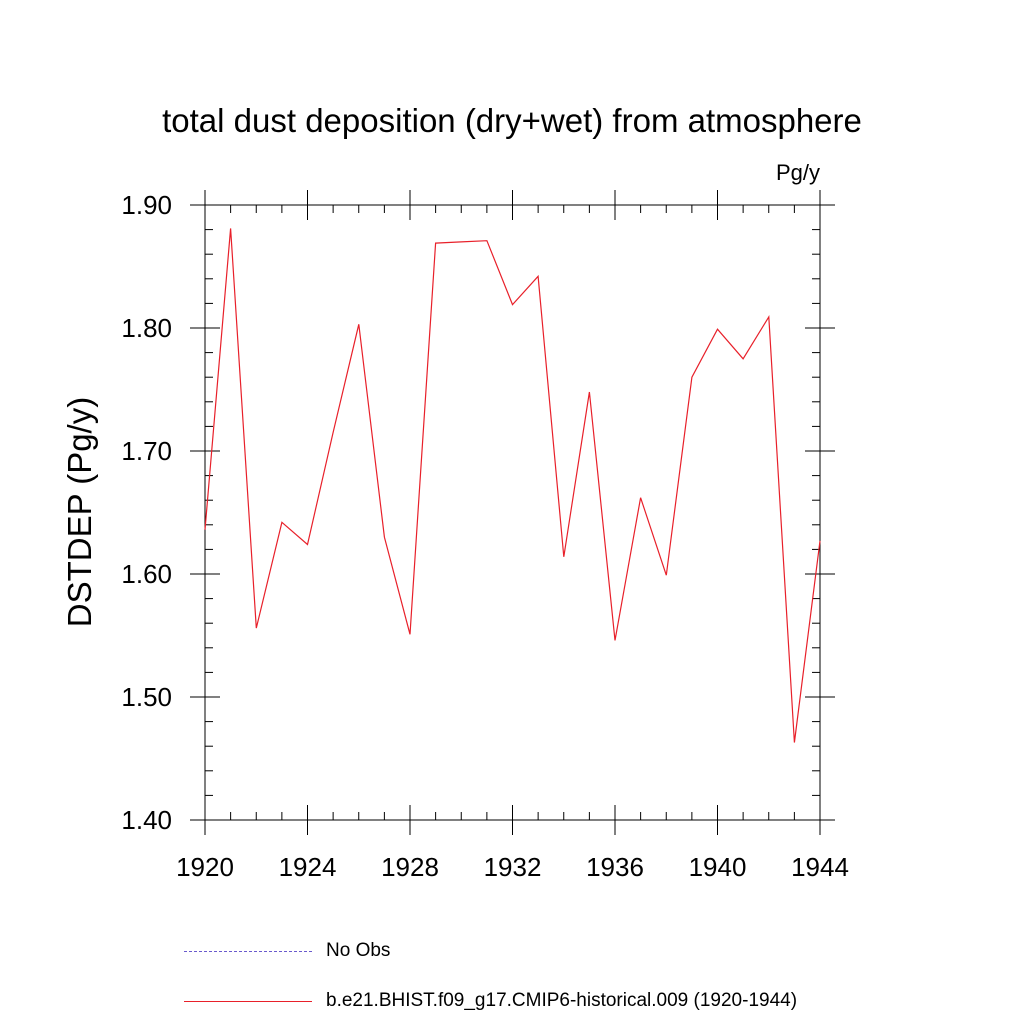  Describe the element at coordinates (615, 867) in the screenshot. I see `x-tick-label: 1936` at that location.